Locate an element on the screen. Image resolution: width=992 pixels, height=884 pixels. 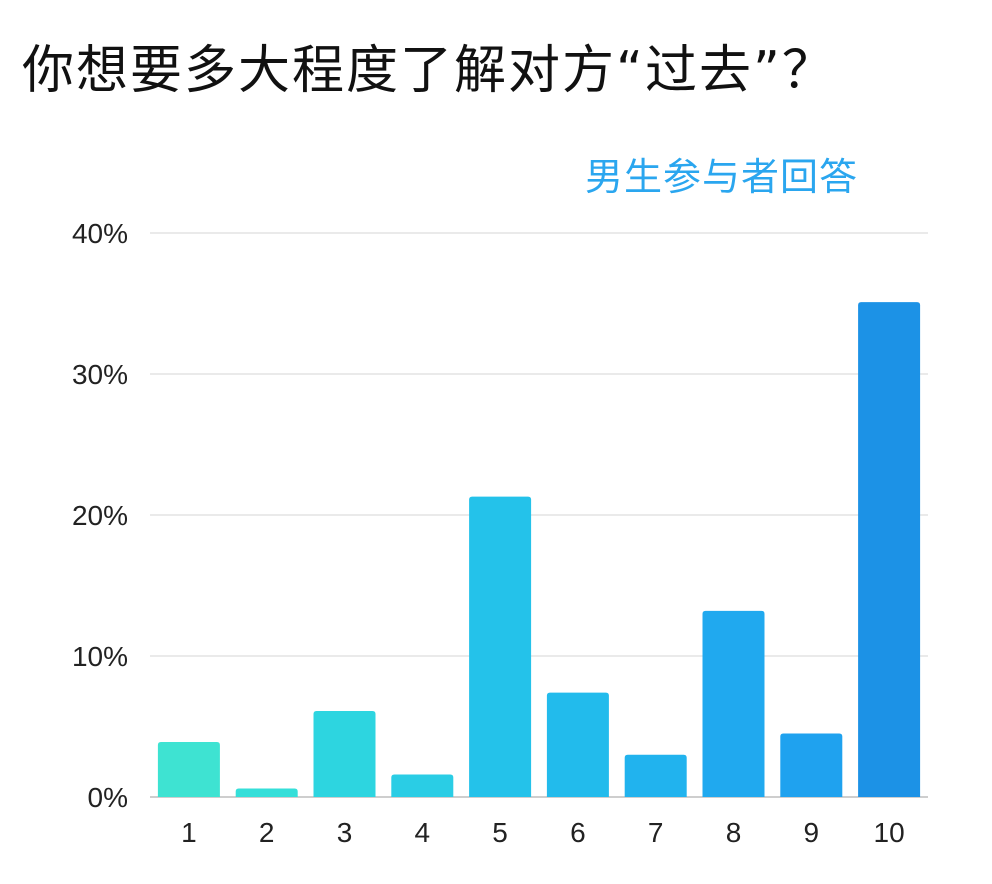
chart-subtitle: 男生参与者回答 is located at coordinates (722, 177).